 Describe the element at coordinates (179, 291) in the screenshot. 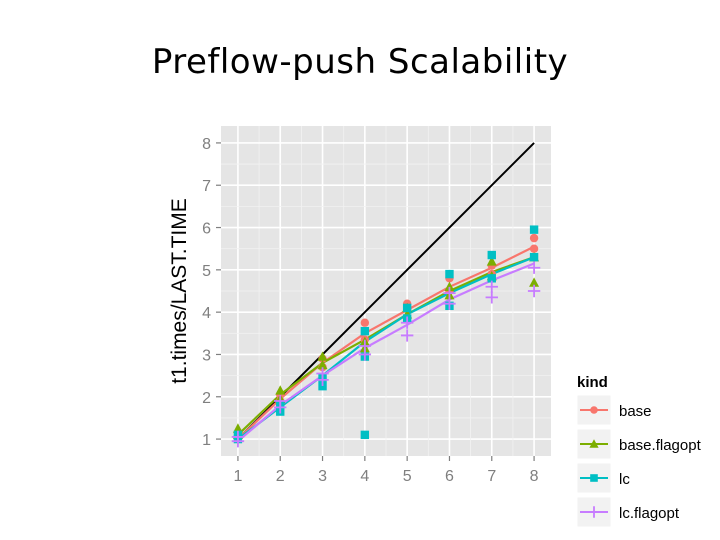

I see `y-axis-label: t1.times/LAST.TIME` at that location.